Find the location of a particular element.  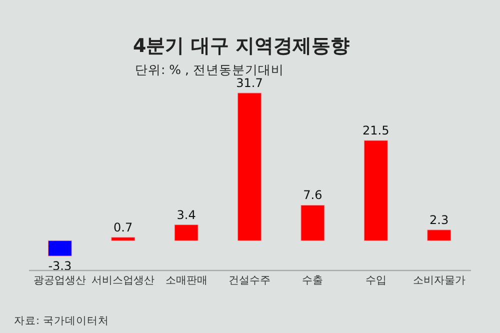

chart-subtitle: 단위: % , 전년동분기대비 is located at coordinates (209, 69).